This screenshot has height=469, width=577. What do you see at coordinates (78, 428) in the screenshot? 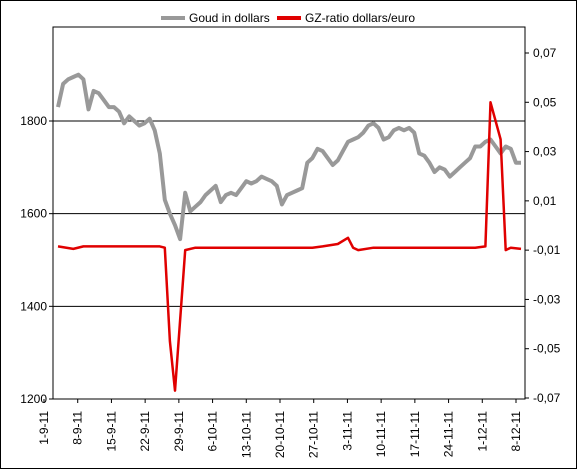
I see `x-axis-tick-label: 8-9-11` at bounding box center [78, 428].